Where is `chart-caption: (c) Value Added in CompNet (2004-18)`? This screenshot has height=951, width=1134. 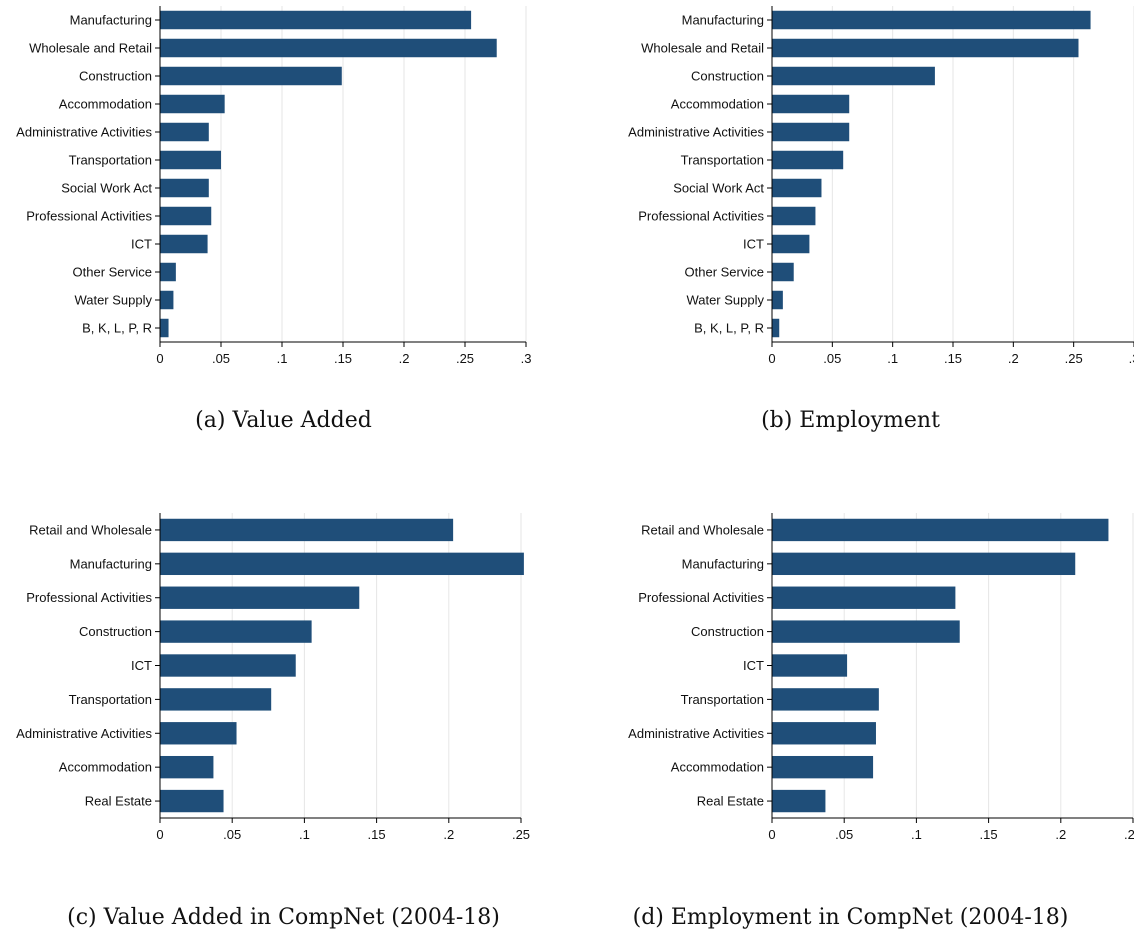
chart-caption: (c) Value Added in CompNet (2004-18) is located at coordinates (283, 917).